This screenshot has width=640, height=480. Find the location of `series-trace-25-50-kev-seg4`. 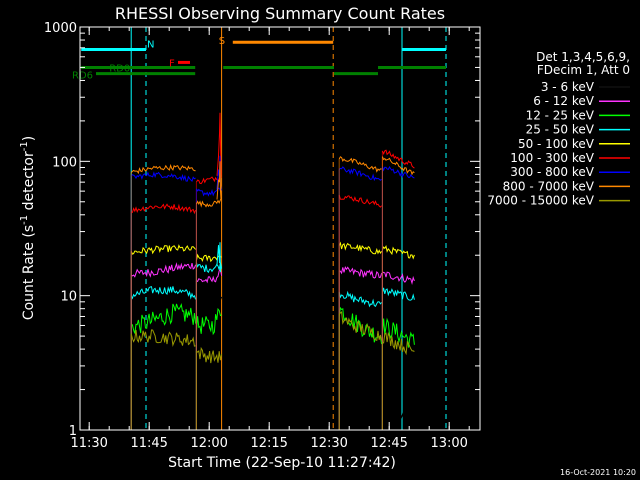

series-trace-25-50-kev-seg4 is located at coordinates (398, 294).